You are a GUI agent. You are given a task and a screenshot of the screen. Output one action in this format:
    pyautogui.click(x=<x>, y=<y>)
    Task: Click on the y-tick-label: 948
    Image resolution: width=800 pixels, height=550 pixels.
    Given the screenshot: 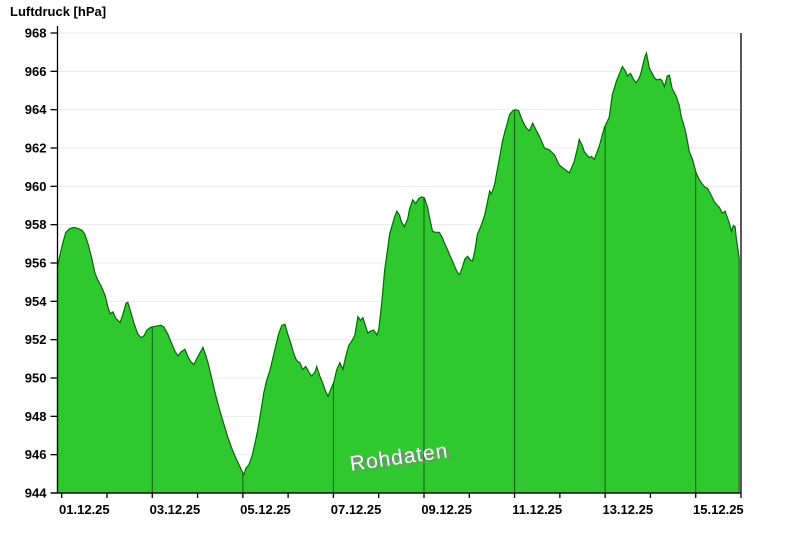 What is the action you would take?
    pyautogui.click(x=36, y=416)
    